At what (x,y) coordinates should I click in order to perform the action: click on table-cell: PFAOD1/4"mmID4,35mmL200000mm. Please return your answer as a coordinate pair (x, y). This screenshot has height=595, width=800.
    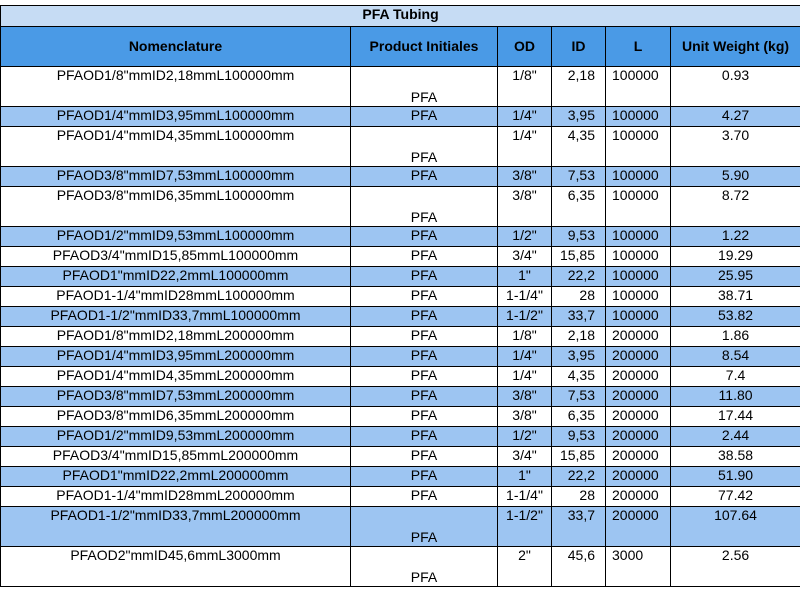
    Looking at the image, I should click on (175, 376).